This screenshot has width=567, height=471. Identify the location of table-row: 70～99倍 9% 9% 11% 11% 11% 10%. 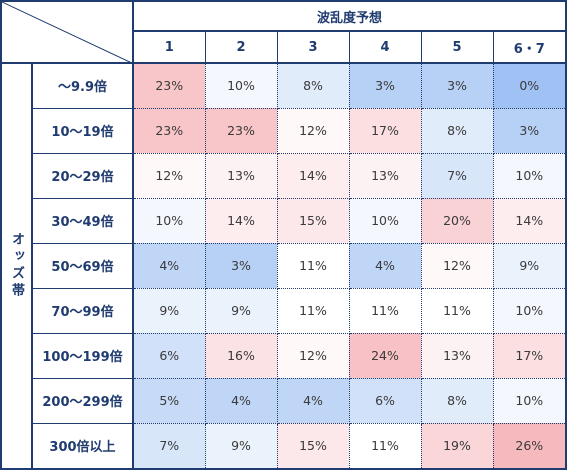
(284, 310).